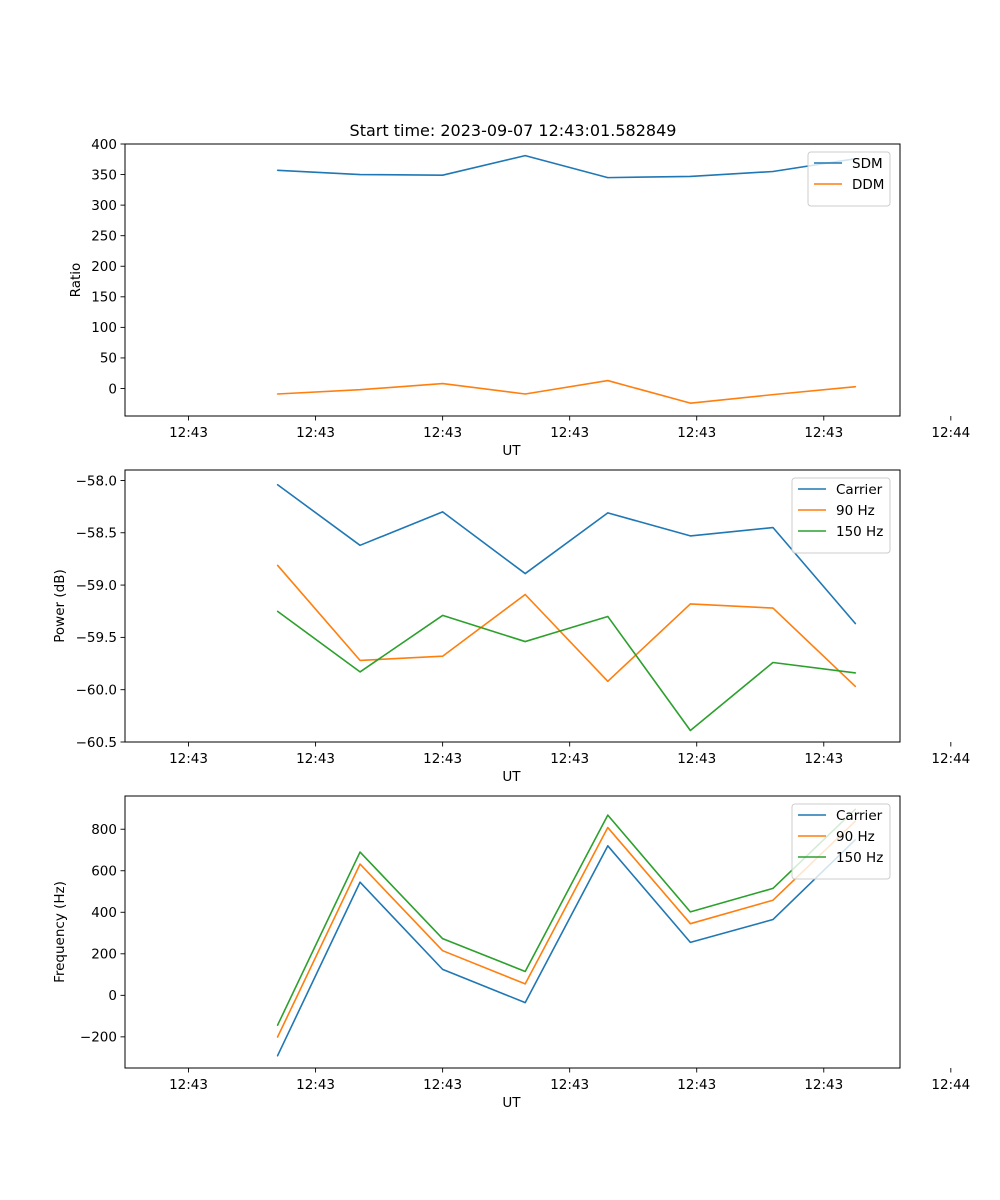 The width and height of the screenshot is (1000, 1200). What do you see at coordinates (104, 206) in the screenshot?
I see `y-tick-label: 300` at bounding box center [104, 206].